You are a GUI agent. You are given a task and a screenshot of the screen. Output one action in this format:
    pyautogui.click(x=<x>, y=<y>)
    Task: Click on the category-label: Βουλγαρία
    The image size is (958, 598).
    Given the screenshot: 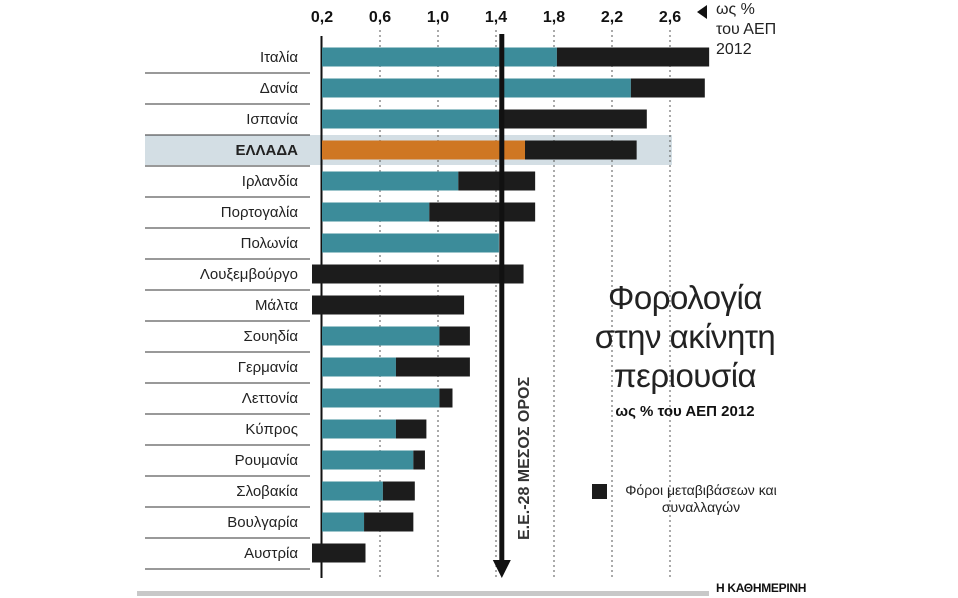 What is the action you would take?
    pyautogui.click(x=262, y=522)
    